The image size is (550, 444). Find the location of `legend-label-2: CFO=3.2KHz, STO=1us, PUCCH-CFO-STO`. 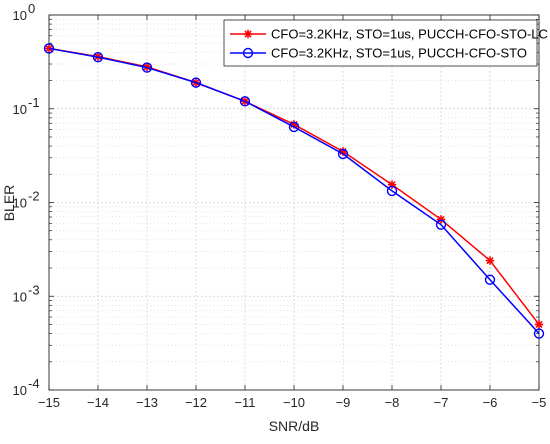

legend-label-2: CFO=3.2KHz, STO=1us, PUCCH-CFO-STO is located at coordinates (399, 53).